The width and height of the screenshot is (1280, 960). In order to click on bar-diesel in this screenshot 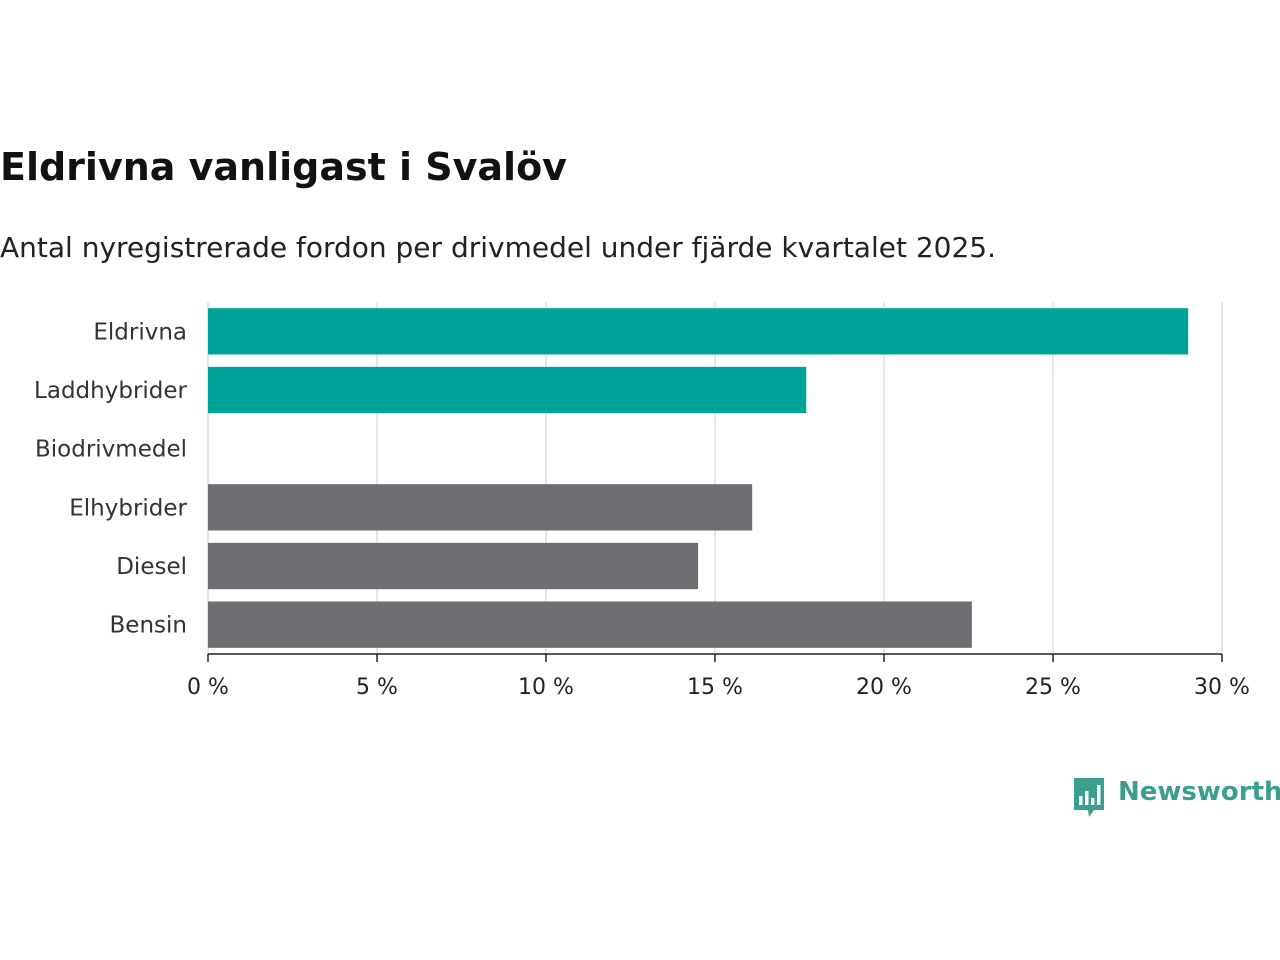, I will do `click(453, 566)`.